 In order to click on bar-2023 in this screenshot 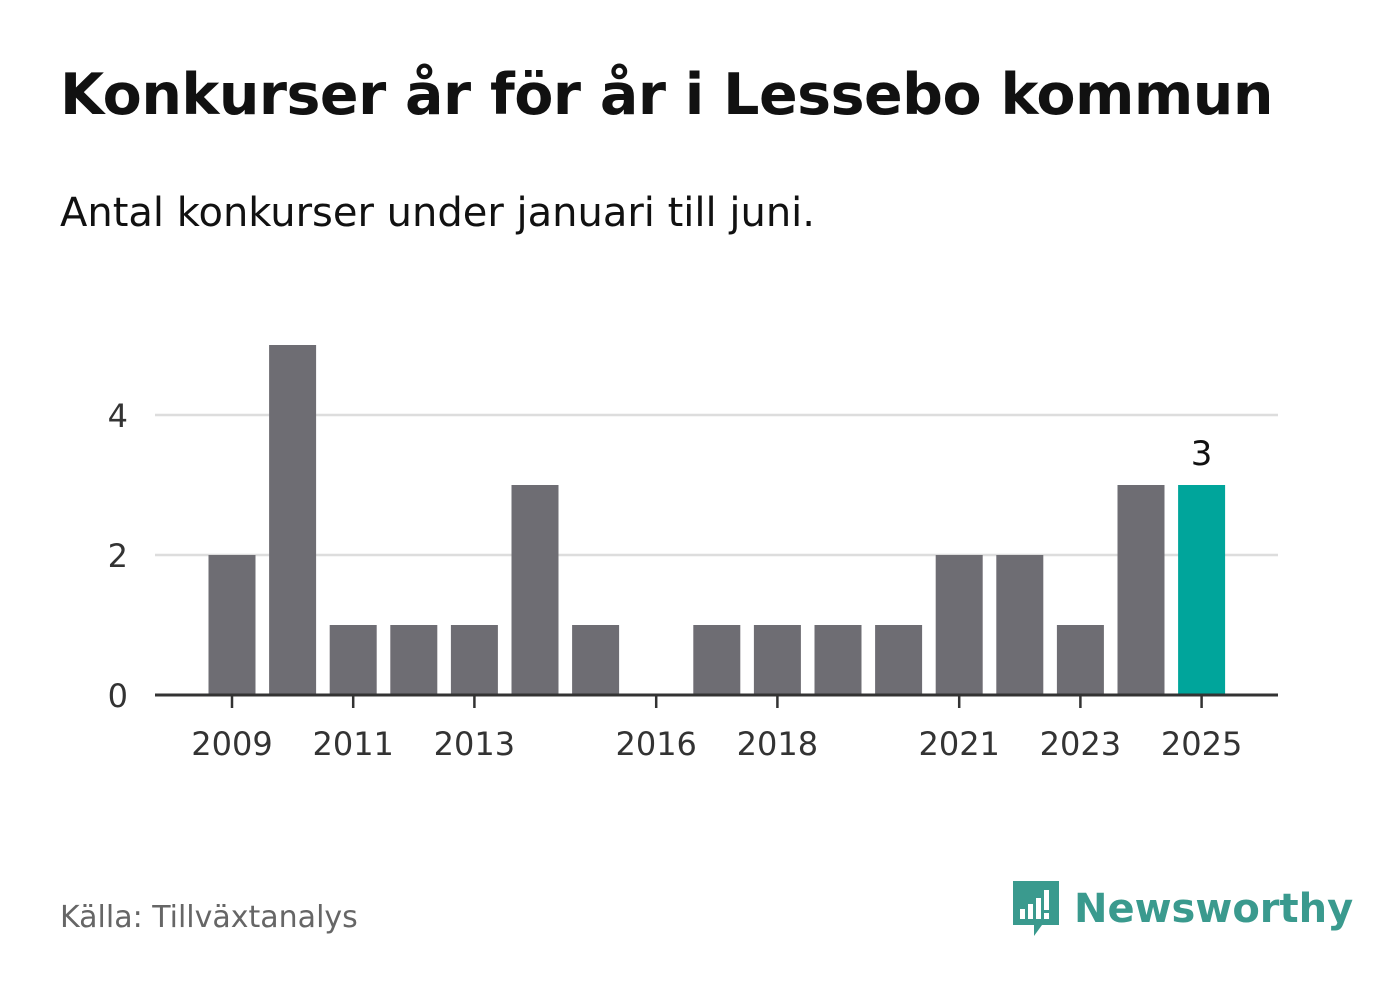, I will do `click(1080, 660)`.